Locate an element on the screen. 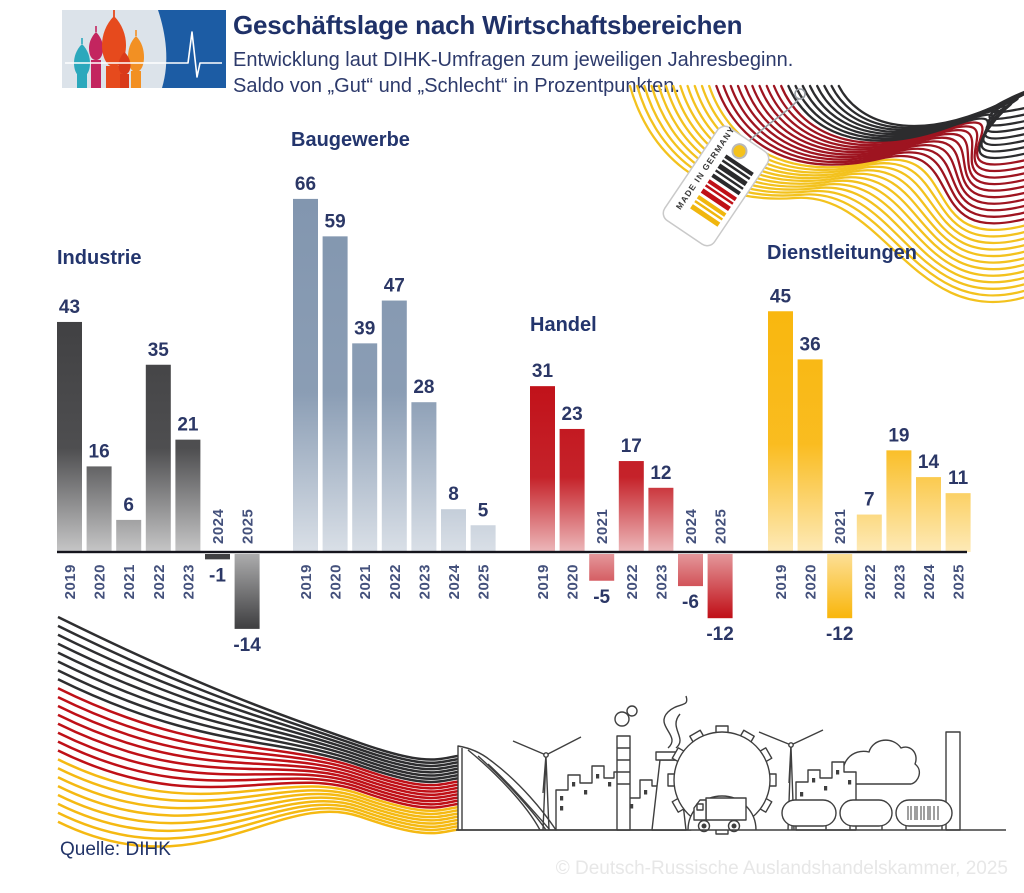 Image resolution: width=1024 pixels, height=893 pixels. value-label: 28 is located at coordinates (423, 387).